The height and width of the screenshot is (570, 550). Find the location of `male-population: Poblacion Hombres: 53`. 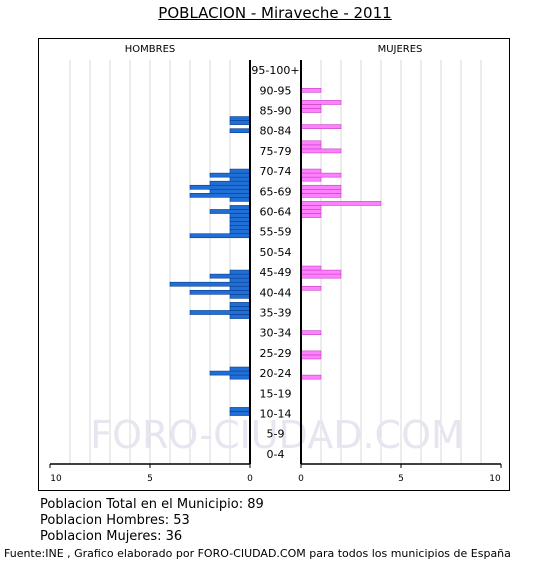

male-population: Poblacion Hombres: 53 is located at coordinates (115, 520).